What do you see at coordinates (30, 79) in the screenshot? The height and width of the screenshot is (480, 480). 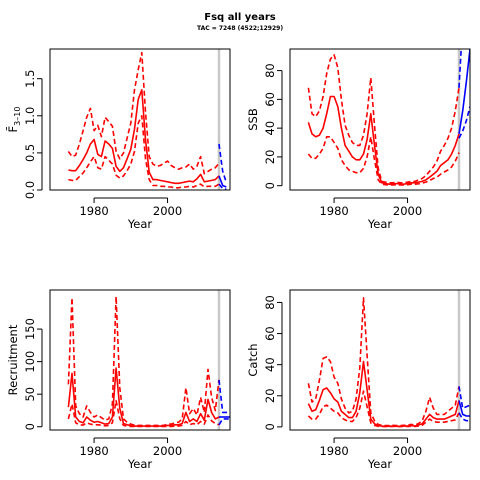 I see `y-tick-label: 1.5` at bounding box center [30, 79].